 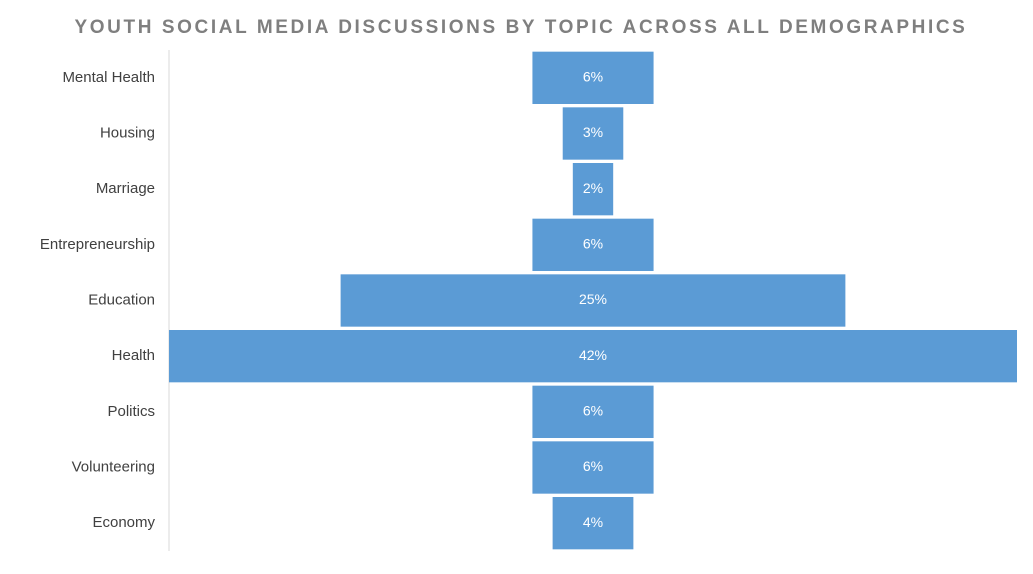 What do you see at coordinates (125, 188) in the screenshot?
I see `category-label: Marriage` at bounding box center [125, 188].